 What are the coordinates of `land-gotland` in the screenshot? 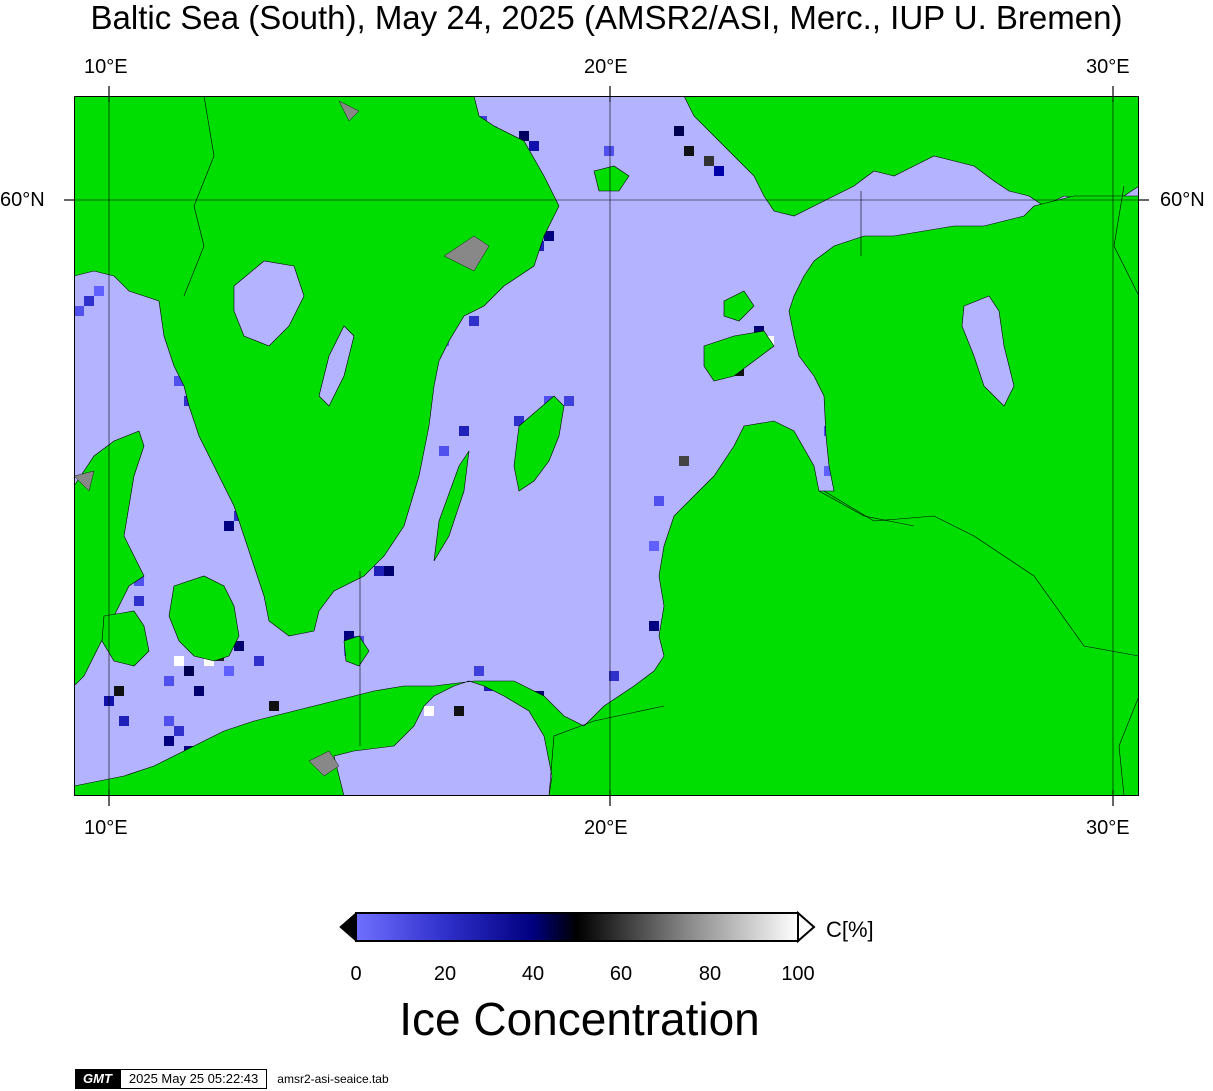 It's located at (539, 443).